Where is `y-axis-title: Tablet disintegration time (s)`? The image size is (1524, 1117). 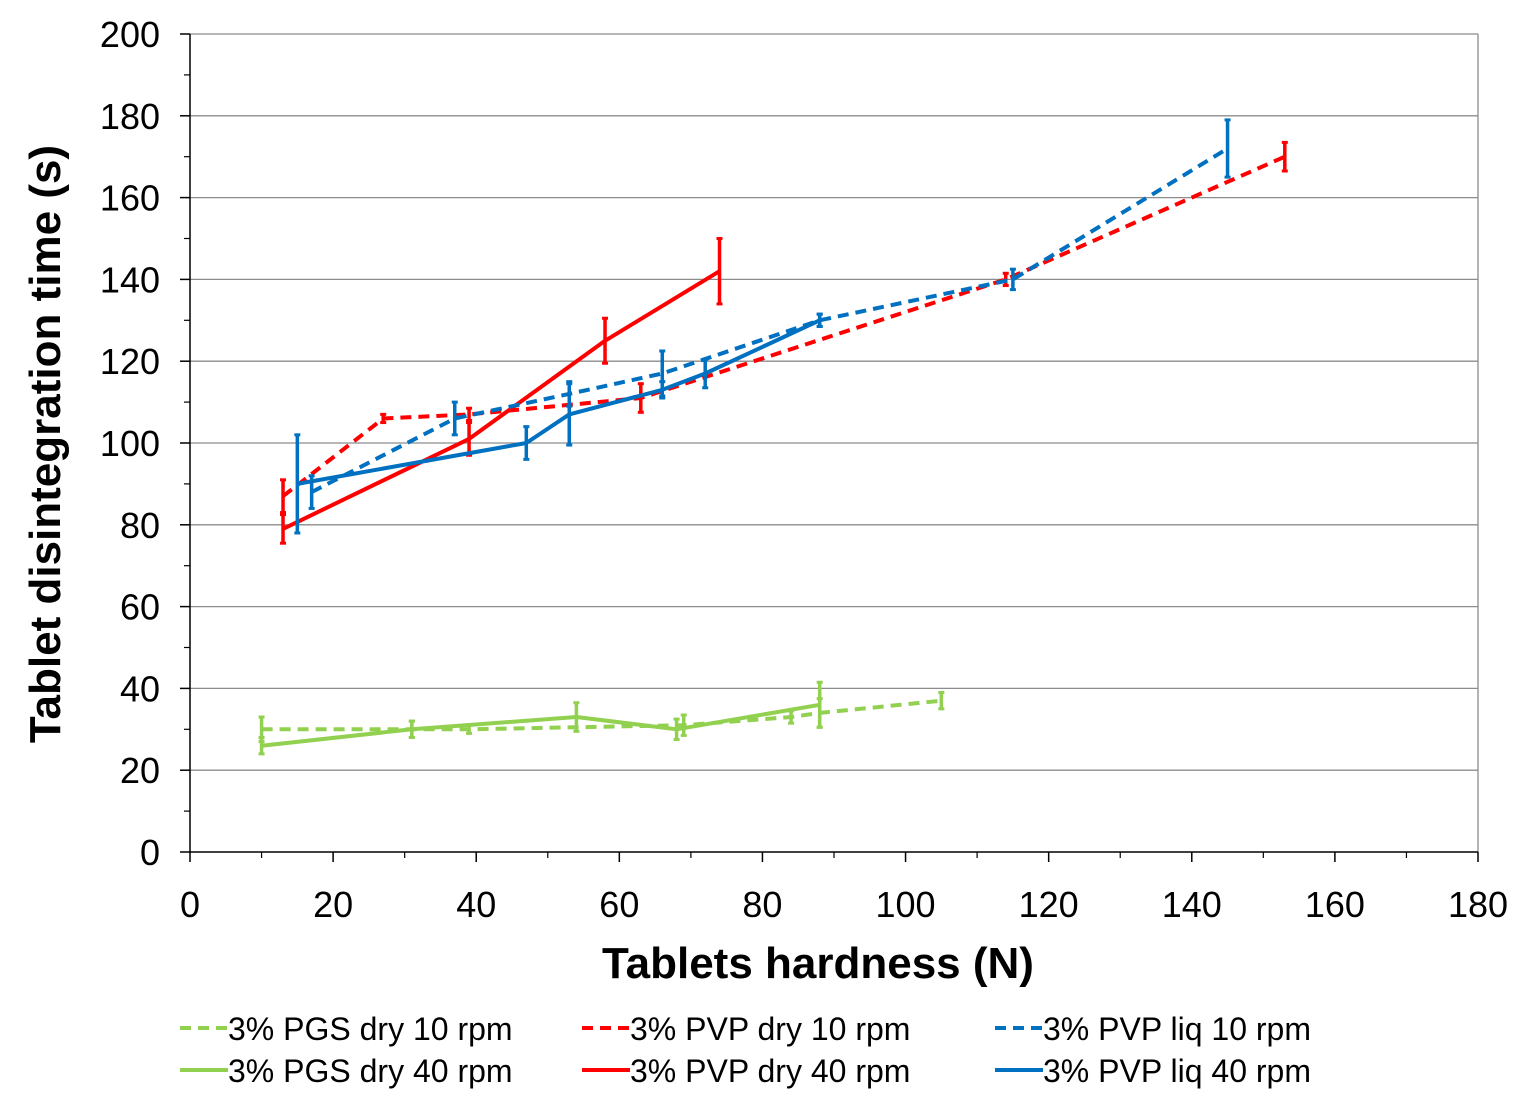 y-axis-title: Tablet disintegration time (s) is located at coordinates (45, 444).